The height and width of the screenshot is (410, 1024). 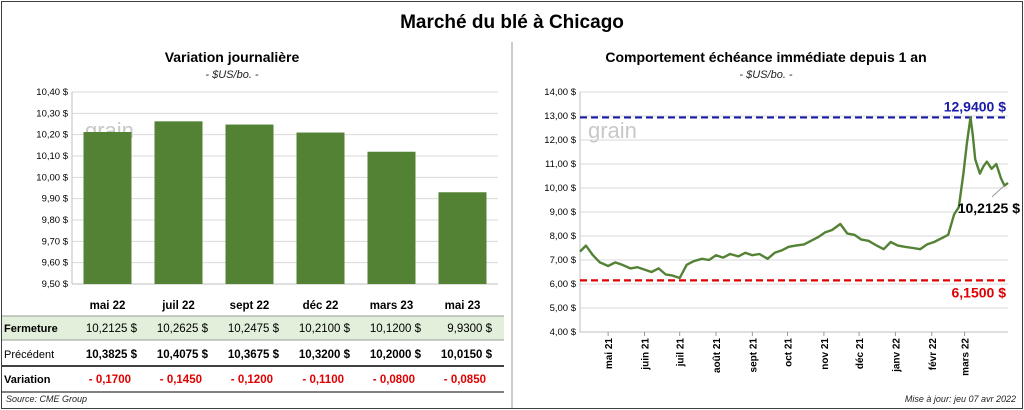 What do you see at coordinates (232, 75) in the screenshot?
I see `bar-chart-unit: - $US/bo. -` at bounding box center [232, 75].